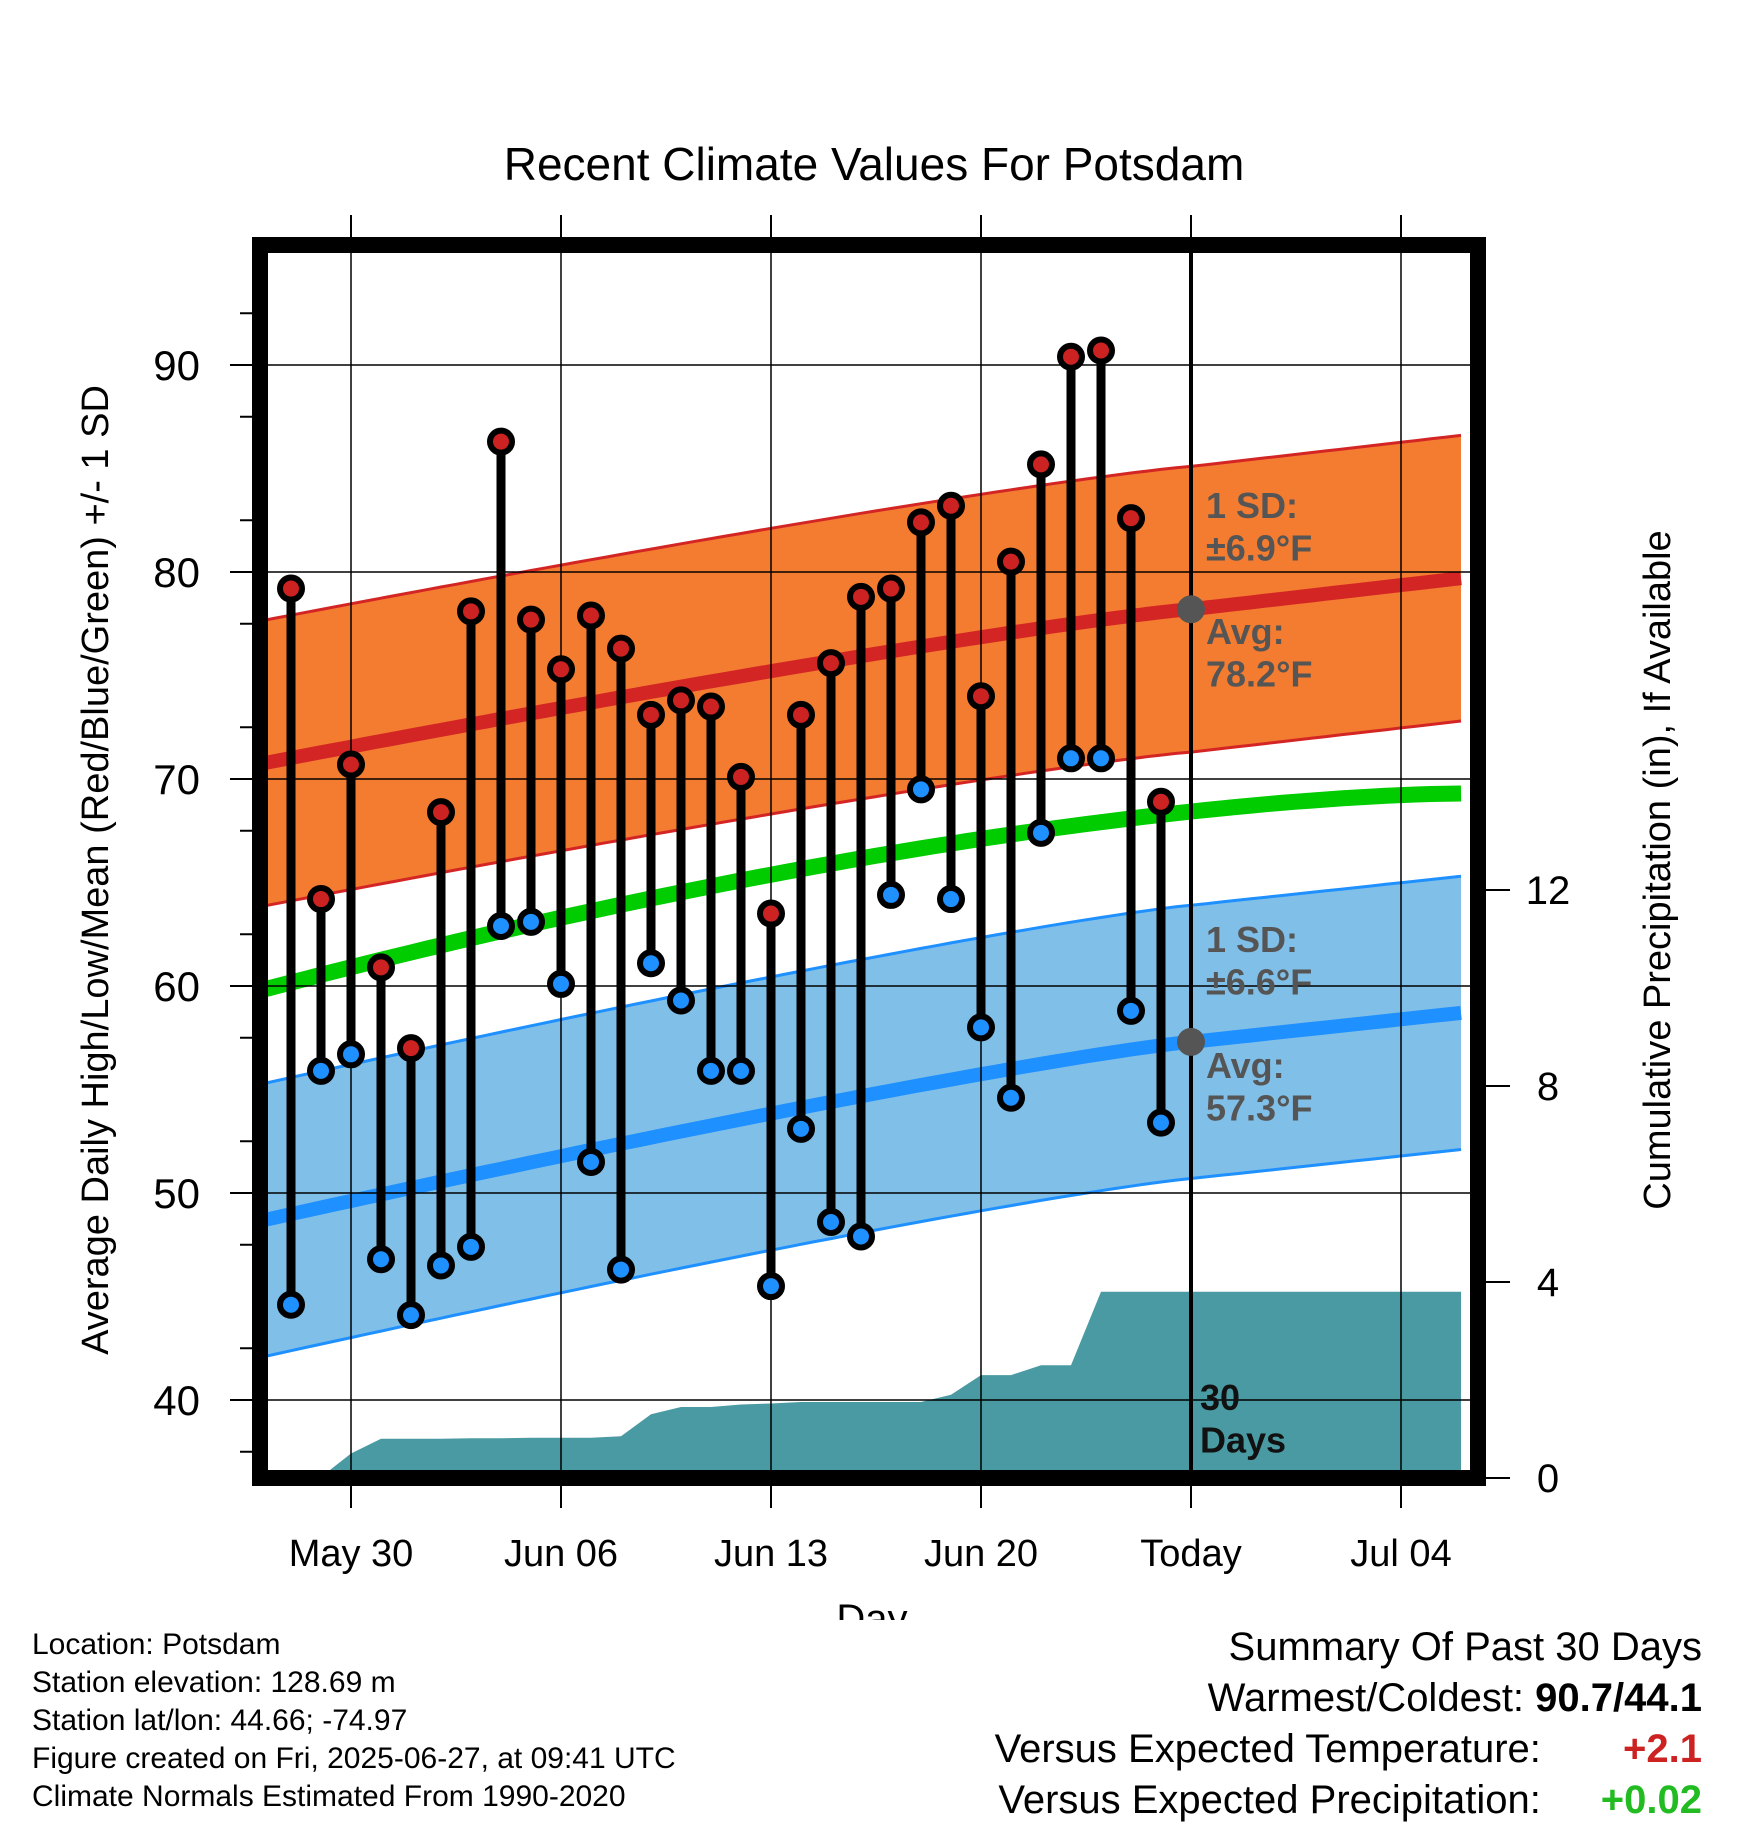  Describe the element at coordinates (860, 1384) in the screenshot. I see `precip-area` at that location.